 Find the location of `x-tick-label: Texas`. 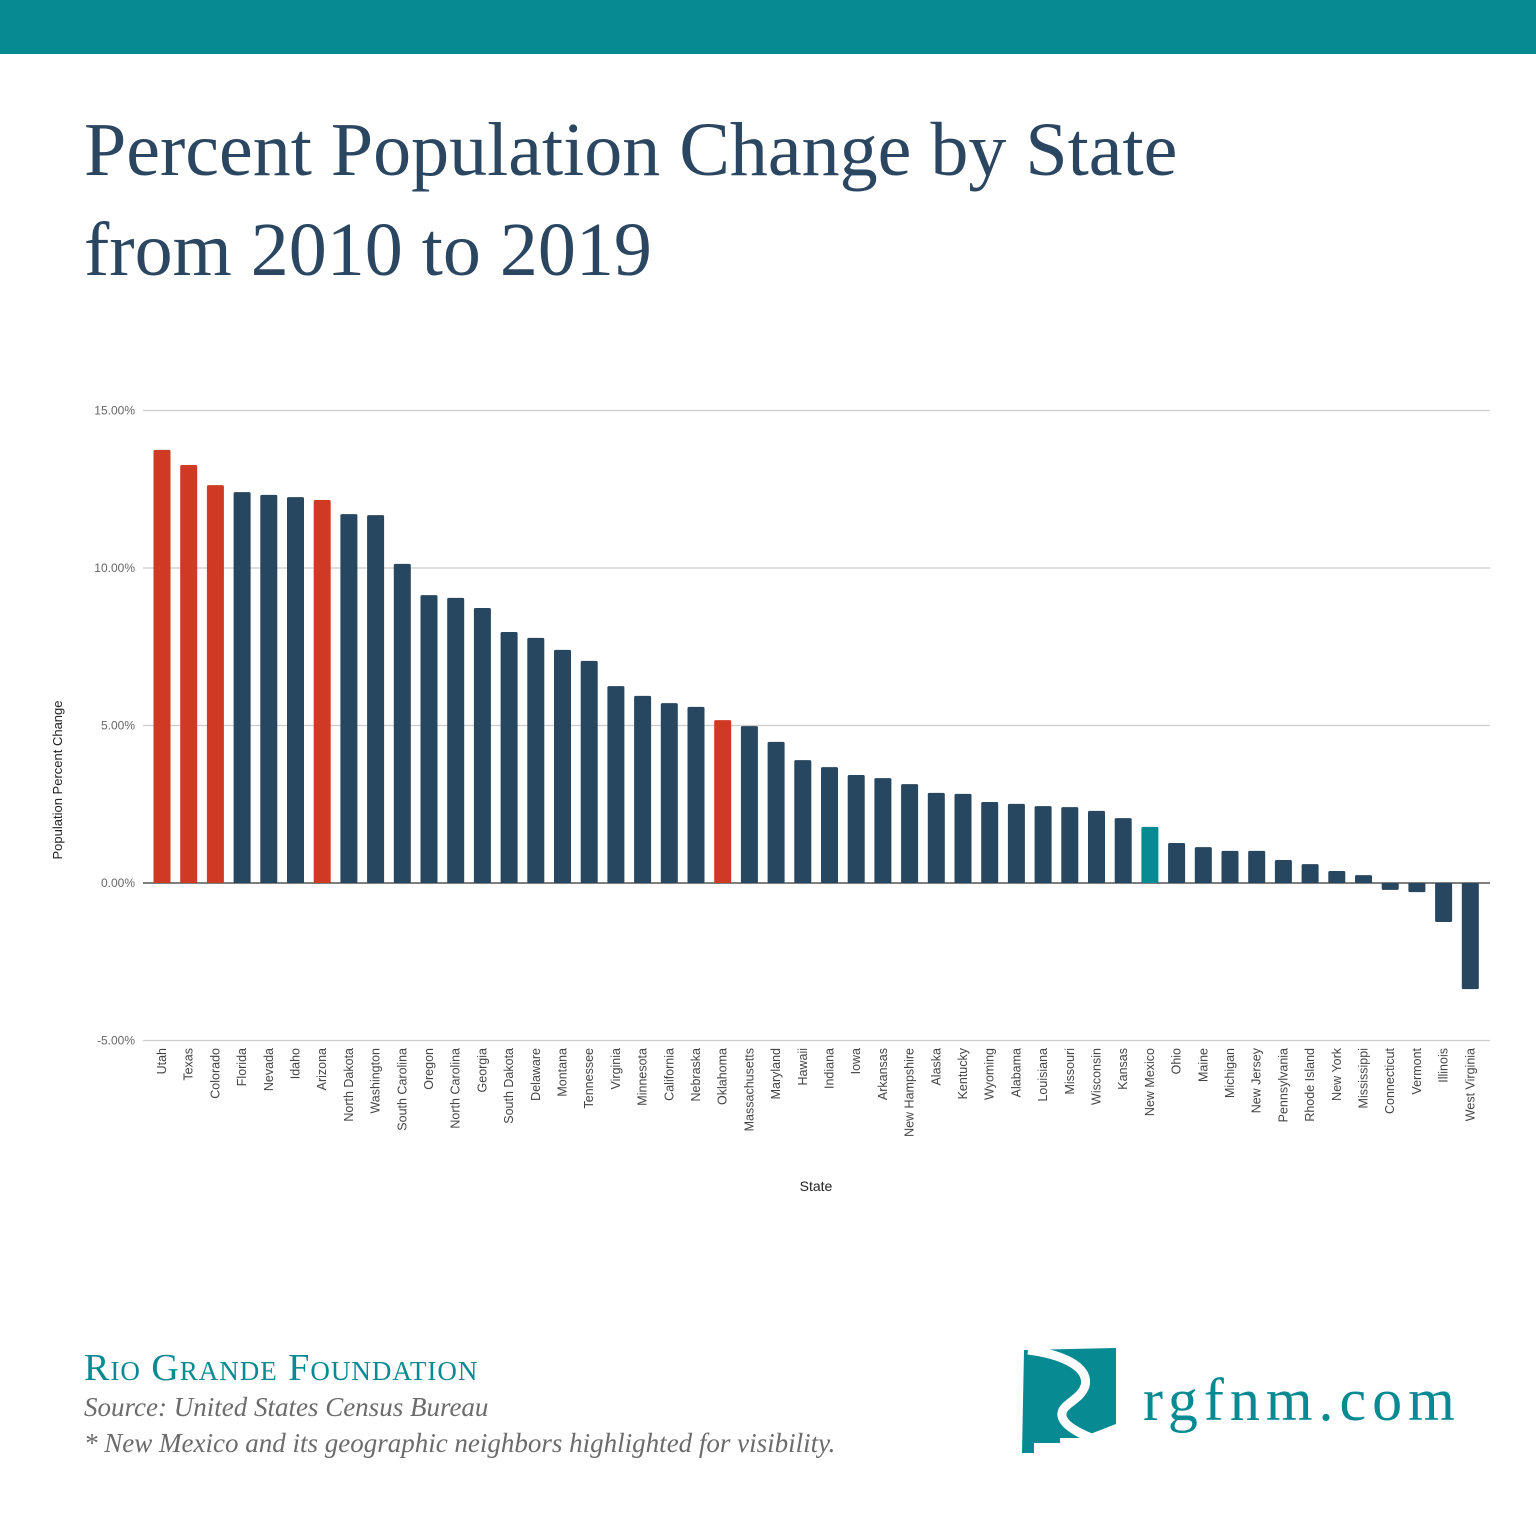

x-tick-label: Texas is located at coordinates (189, 1064).